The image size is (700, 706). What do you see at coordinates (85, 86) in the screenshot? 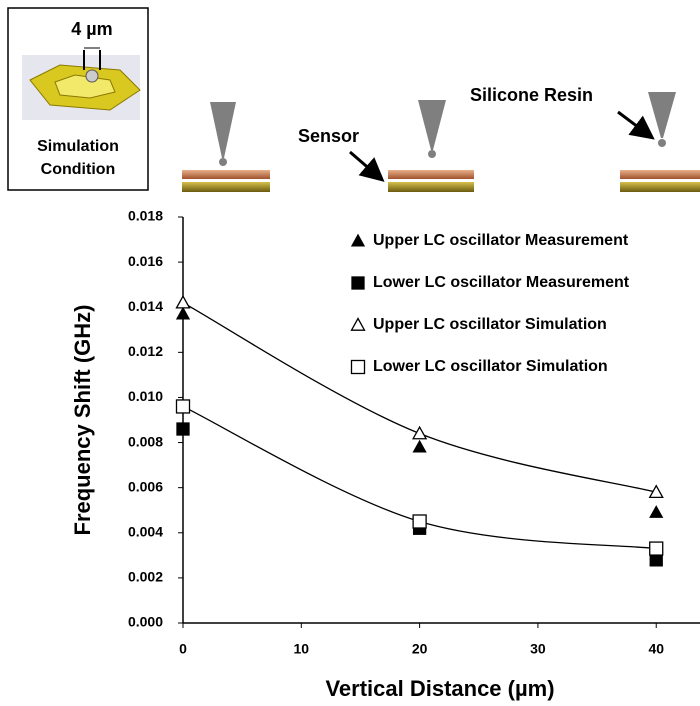
I see `inset-coil-inner` at bounding box center [85, 86].